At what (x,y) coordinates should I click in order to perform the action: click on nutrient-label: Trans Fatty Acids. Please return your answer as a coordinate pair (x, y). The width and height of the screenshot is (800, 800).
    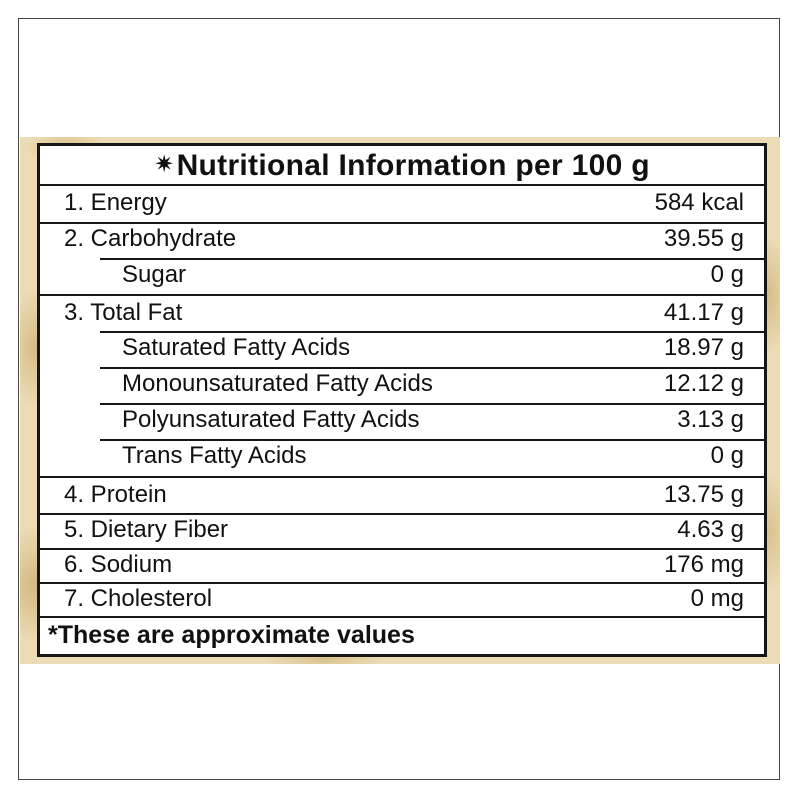
    Looking at the image, I should click on (214, 455).